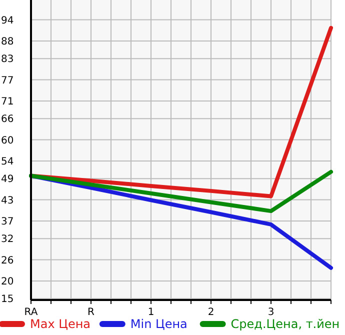 This screenshot has height=335, width=345. What do you see at coordinates (7, 200) in the screenshot?
I see `y-tick-label: 43` at bounding box center [7, 200].